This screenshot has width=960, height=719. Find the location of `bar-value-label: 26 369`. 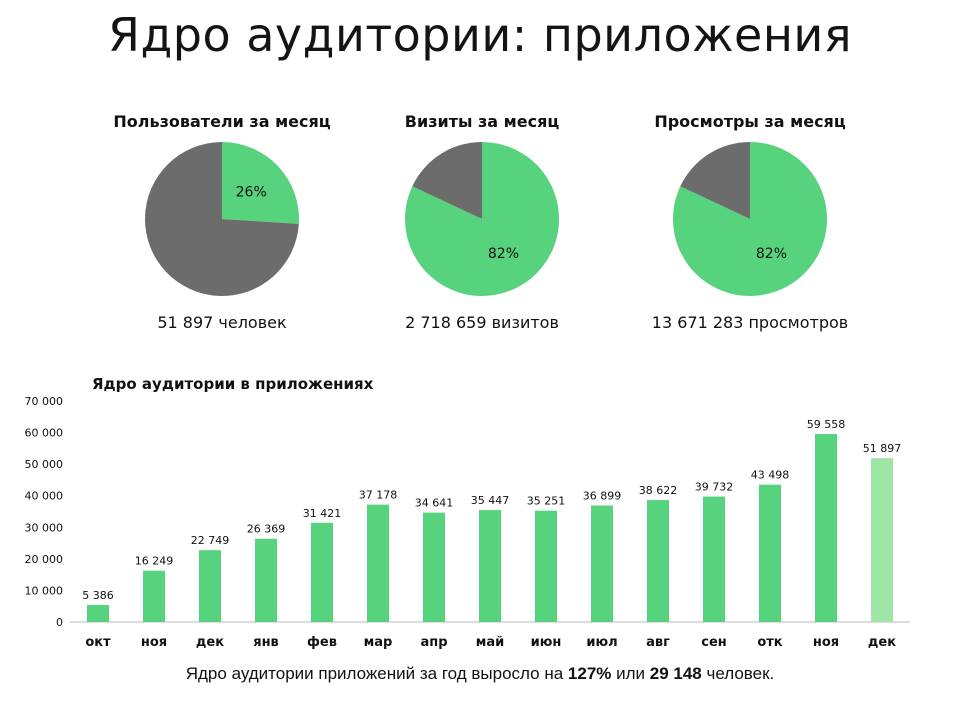

bar-value-label: 26 369 is located at coordinates (266, 529).